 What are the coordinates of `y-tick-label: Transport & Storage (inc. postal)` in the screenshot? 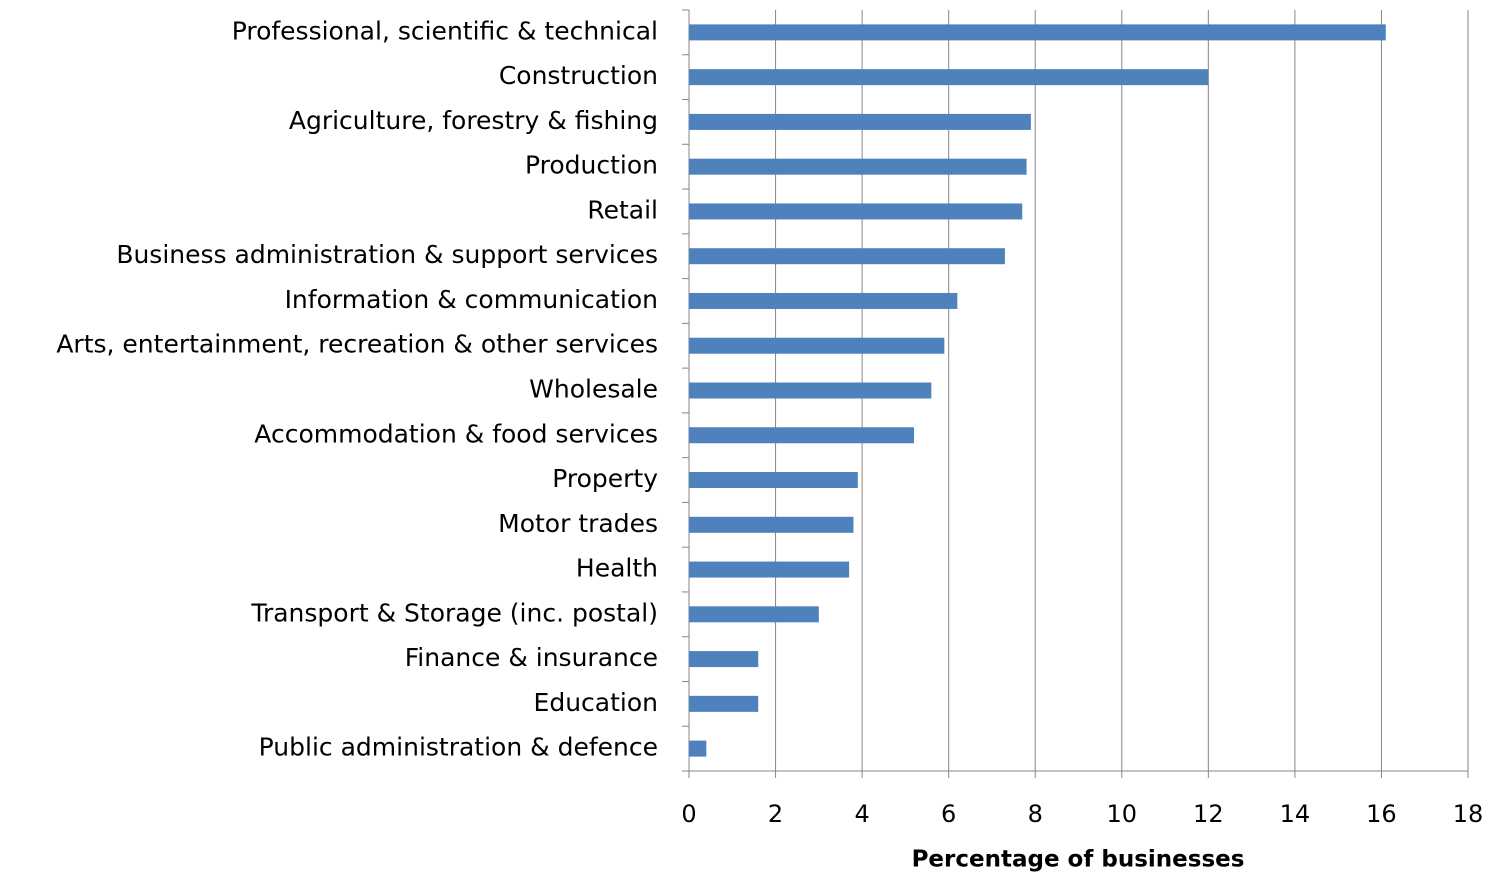 It's located at (454, 612).